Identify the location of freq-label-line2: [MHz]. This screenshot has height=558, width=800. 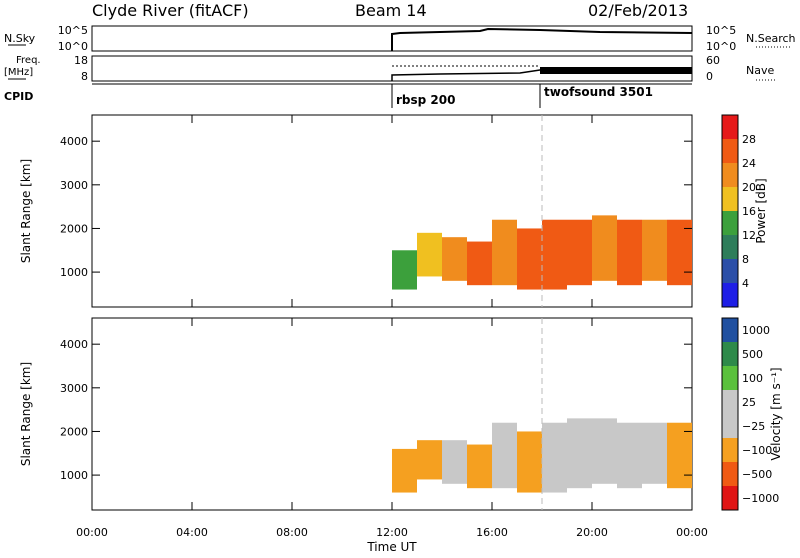
(18, 72).